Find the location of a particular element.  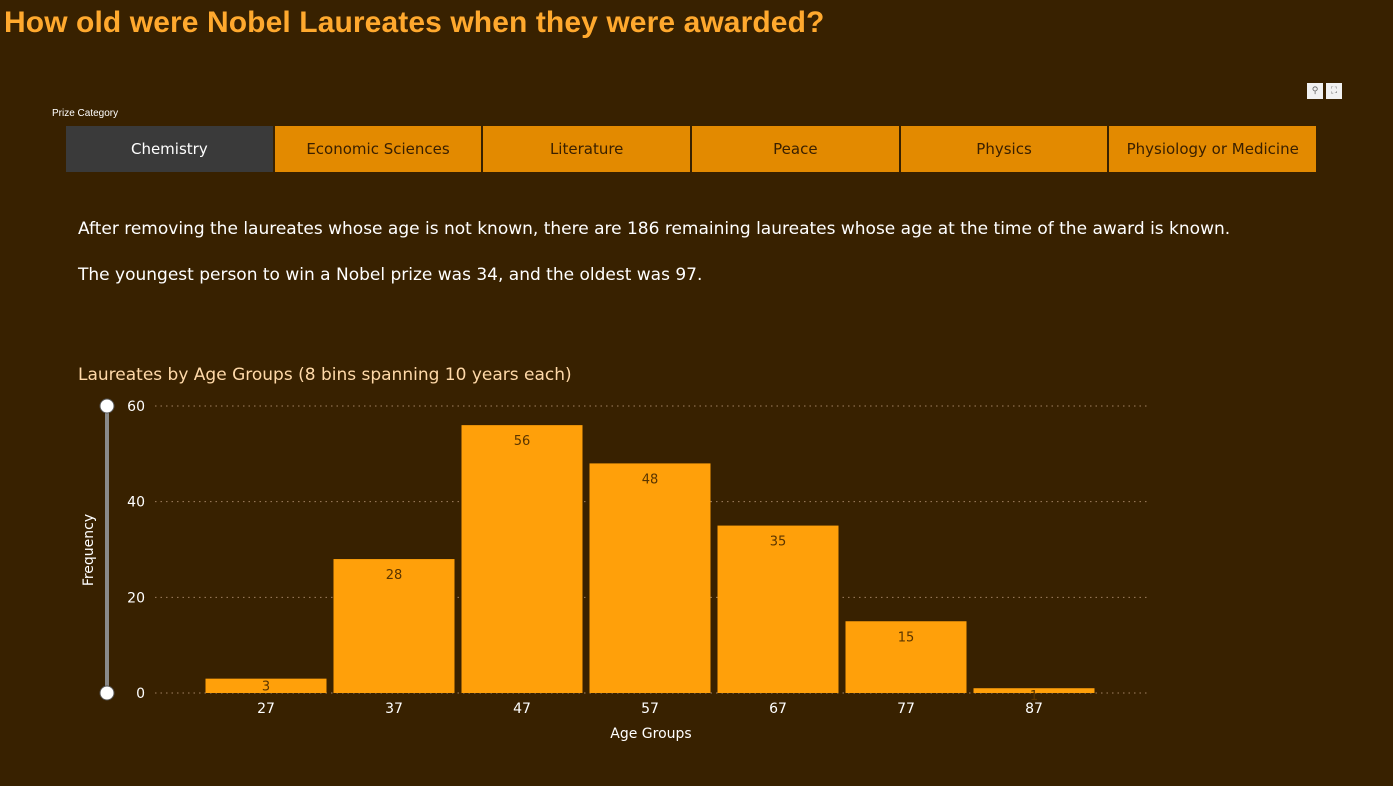

x-tick-label: 47 is located at coordinates (522, 709).